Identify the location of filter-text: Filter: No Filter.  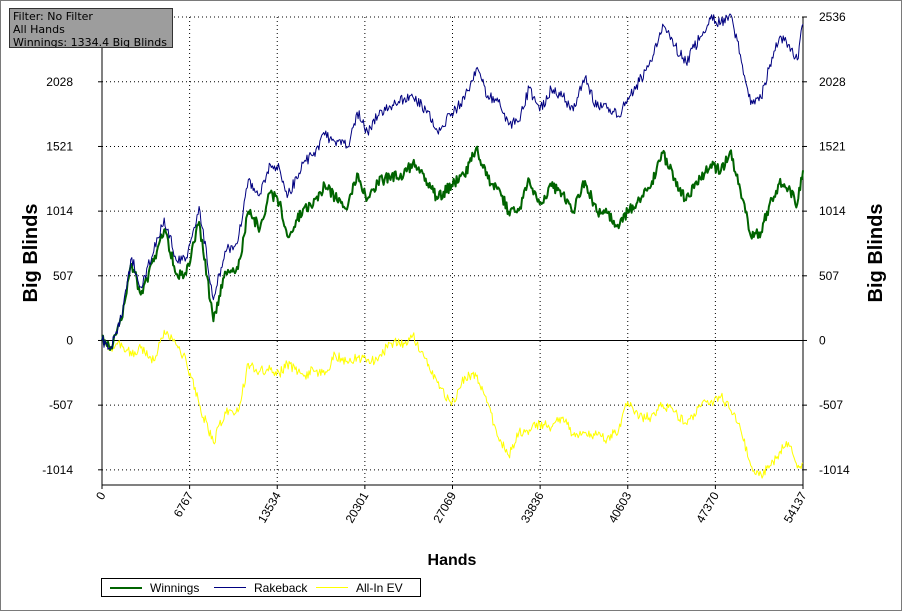
(53, 16).